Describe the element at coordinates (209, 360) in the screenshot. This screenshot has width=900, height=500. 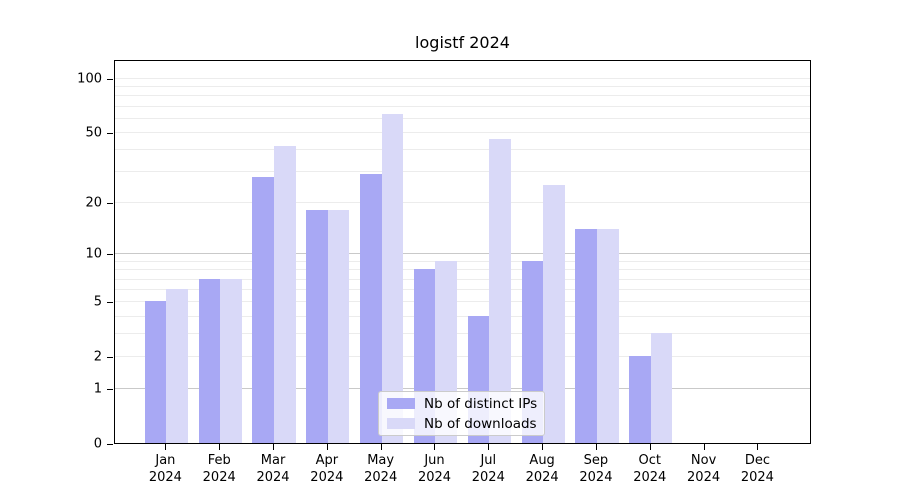
I see `bar-feb-distinct-ips` at that location.